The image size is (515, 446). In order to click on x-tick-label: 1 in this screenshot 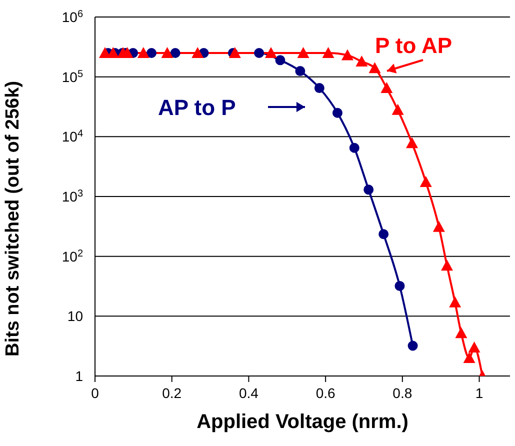, I will do `click(479, 392)`.